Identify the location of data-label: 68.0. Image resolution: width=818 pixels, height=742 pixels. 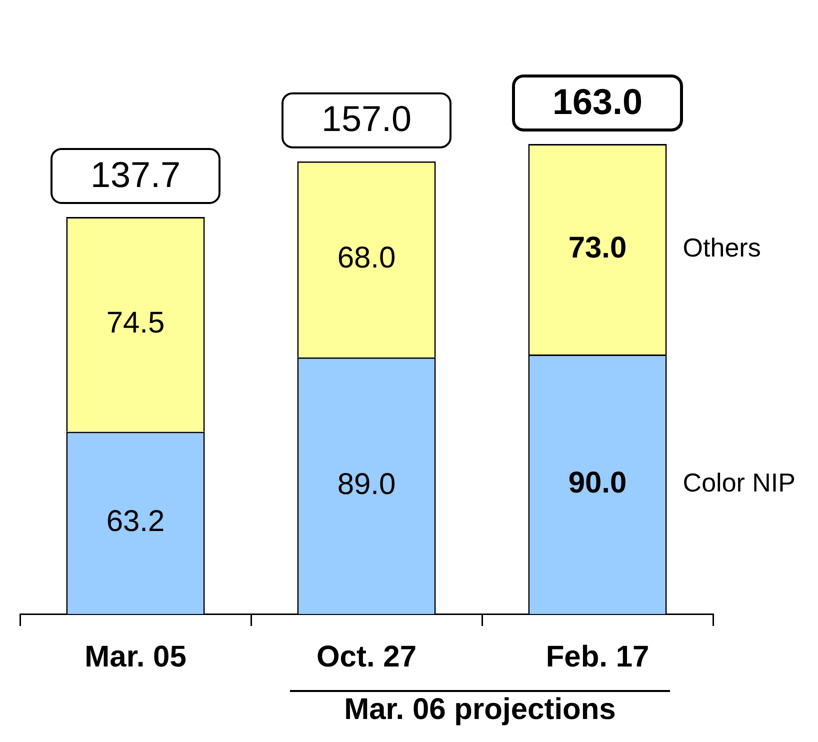
(366, 258).